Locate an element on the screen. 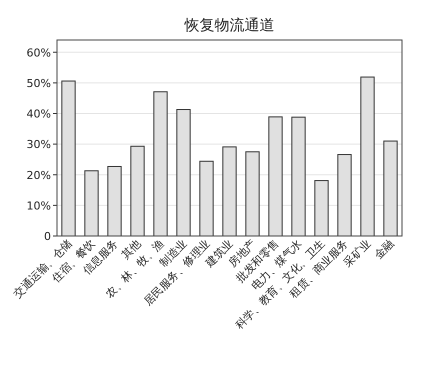  y-tick-label: 20% is located at coordinates (38, 175).